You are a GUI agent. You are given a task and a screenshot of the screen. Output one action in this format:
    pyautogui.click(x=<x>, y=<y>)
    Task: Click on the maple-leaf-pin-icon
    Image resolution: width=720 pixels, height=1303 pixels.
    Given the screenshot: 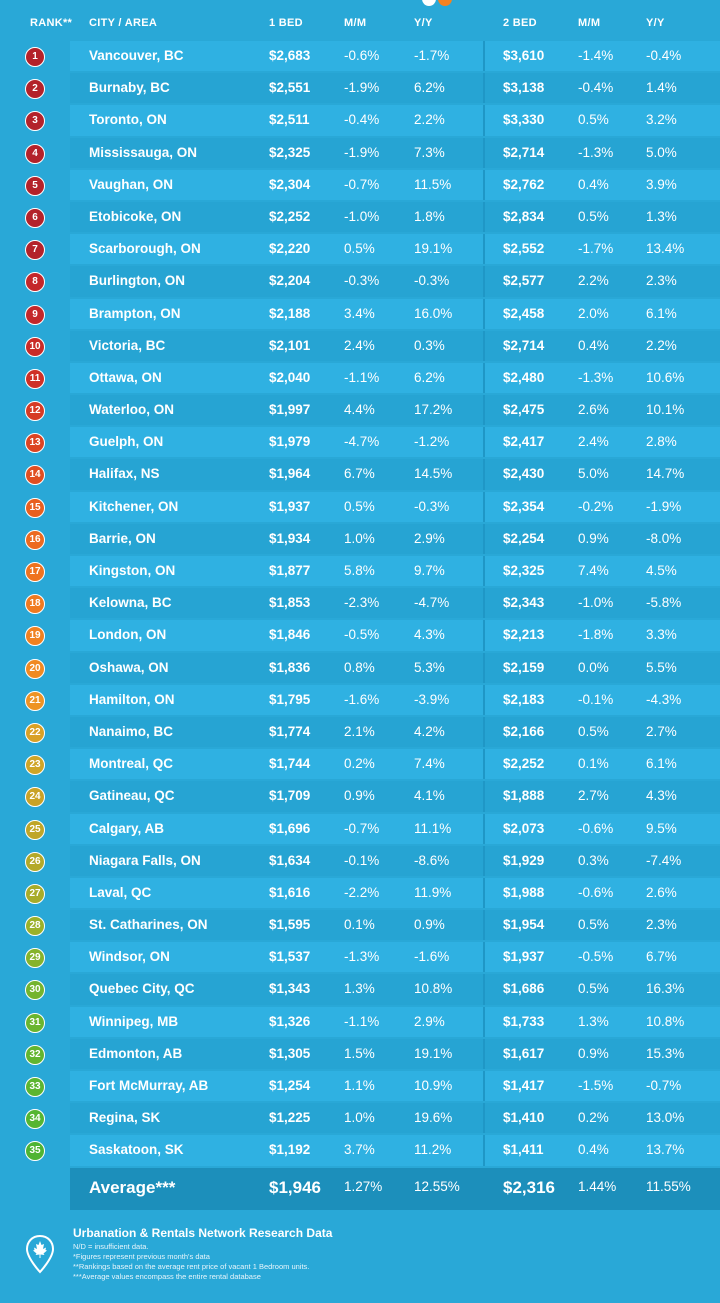 What is the action you would take?
    pyautogui.click(x=40, y=1254)
    